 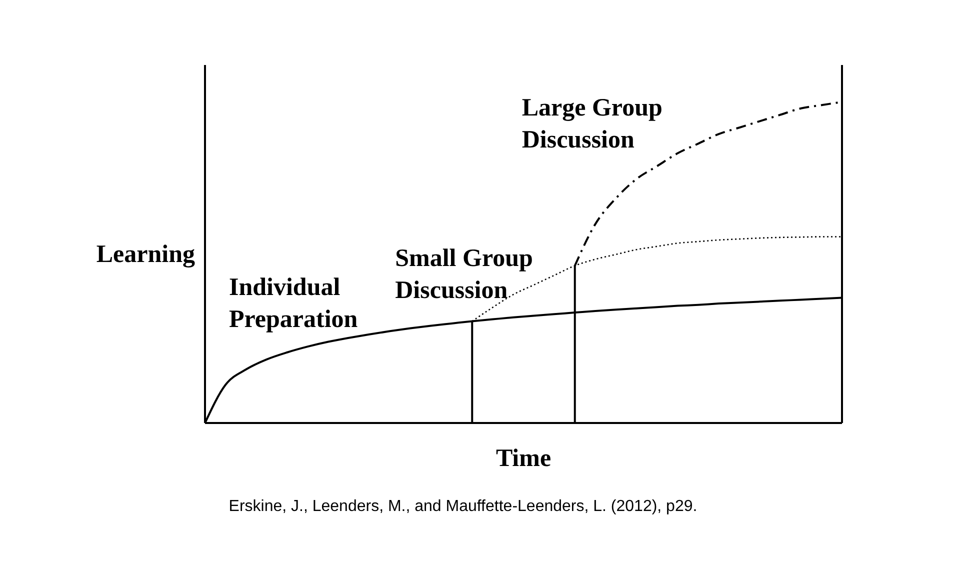 What do you see at coordinates (524, 458) in the screenshot?
I see `x-axis-title: Time` at bounding box center [524, 458].